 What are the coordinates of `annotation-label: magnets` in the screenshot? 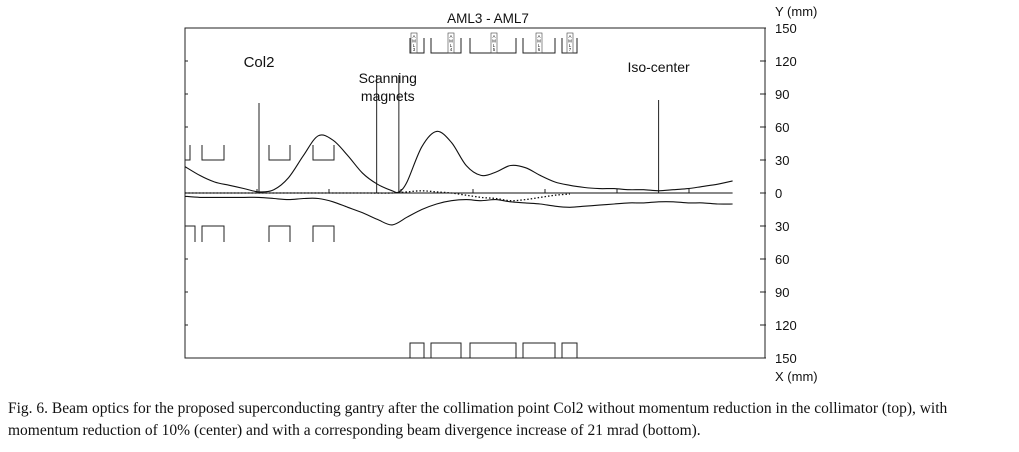 It's located at (388, 96).